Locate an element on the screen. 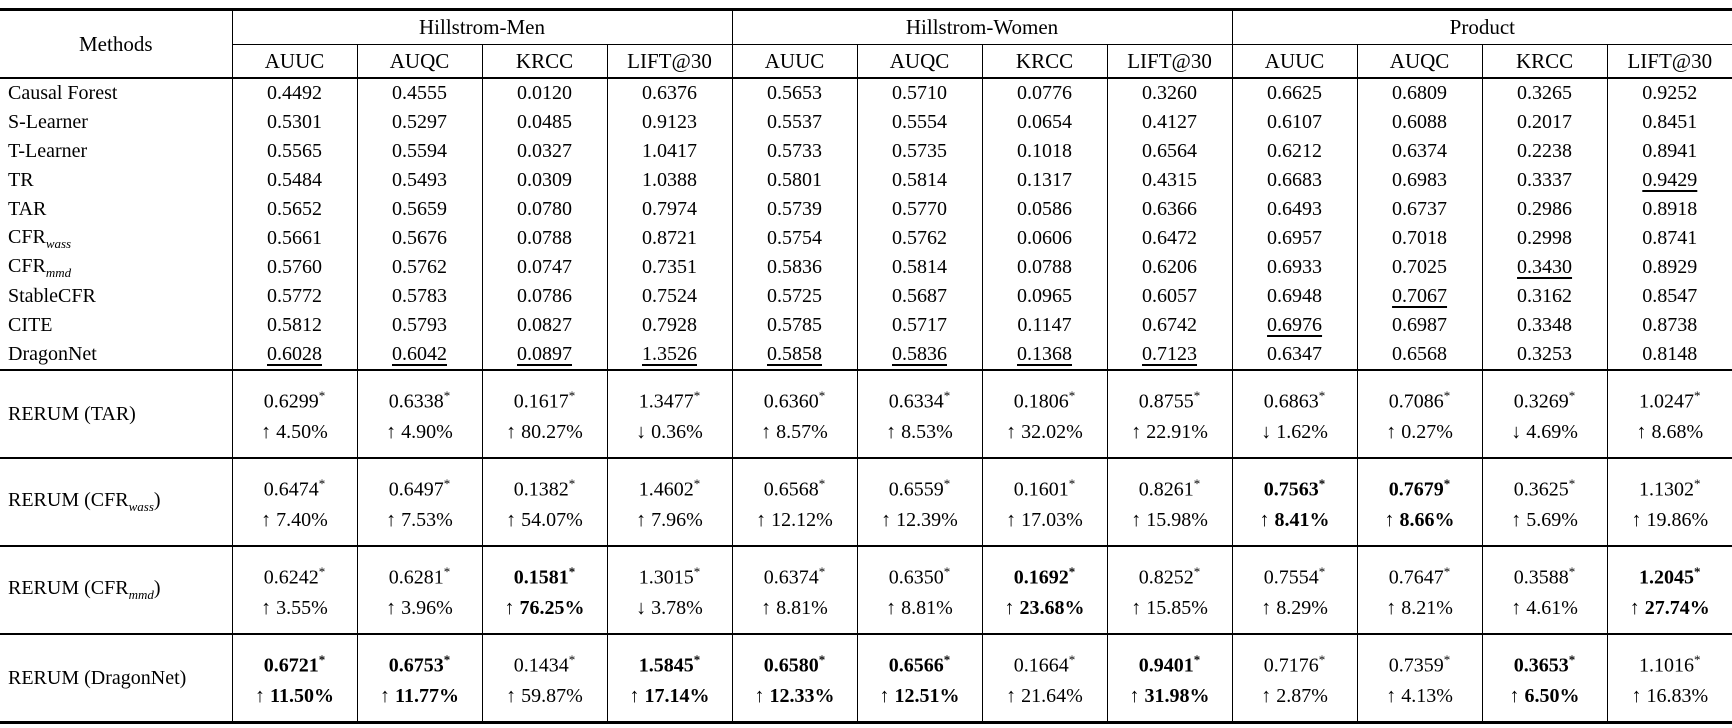 The image size is (1732, 728). rerum-value: 0.6474* is located at coordinates (294, 488).